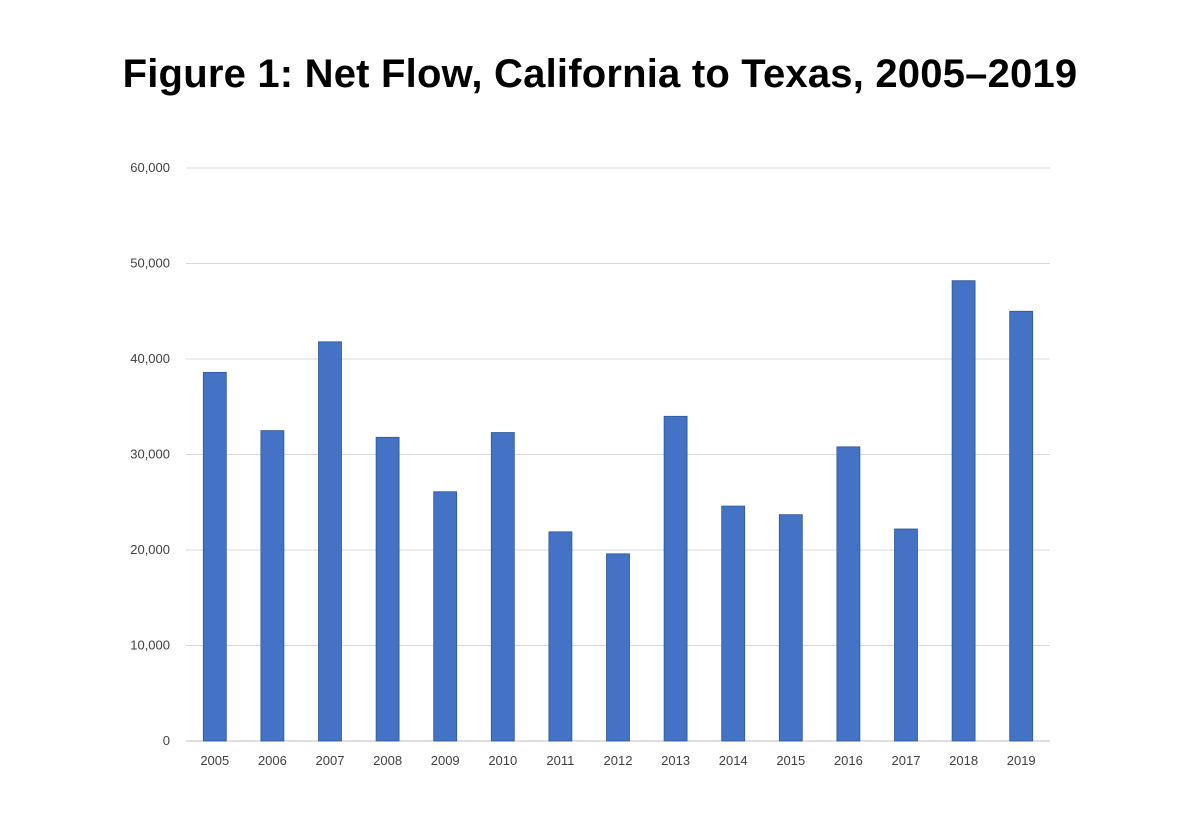  Describe the element at coordinates (1021, 760) in the screenshot. I see `x-tick-label-2019: 2019` at that location.